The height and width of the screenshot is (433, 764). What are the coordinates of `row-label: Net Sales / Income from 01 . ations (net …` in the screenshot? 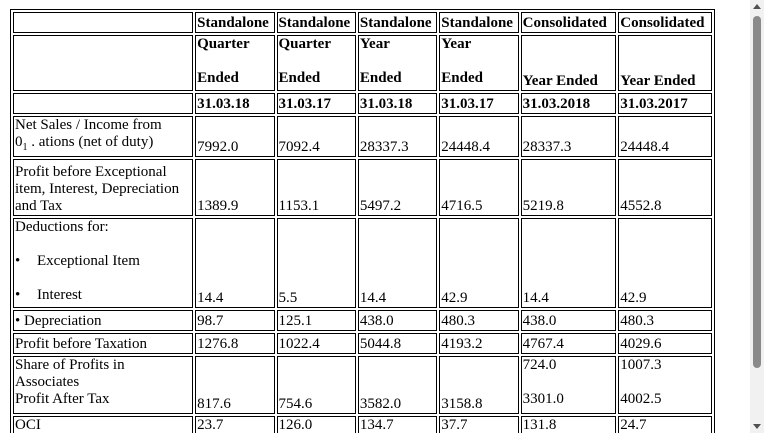 It's located at (103, 136).